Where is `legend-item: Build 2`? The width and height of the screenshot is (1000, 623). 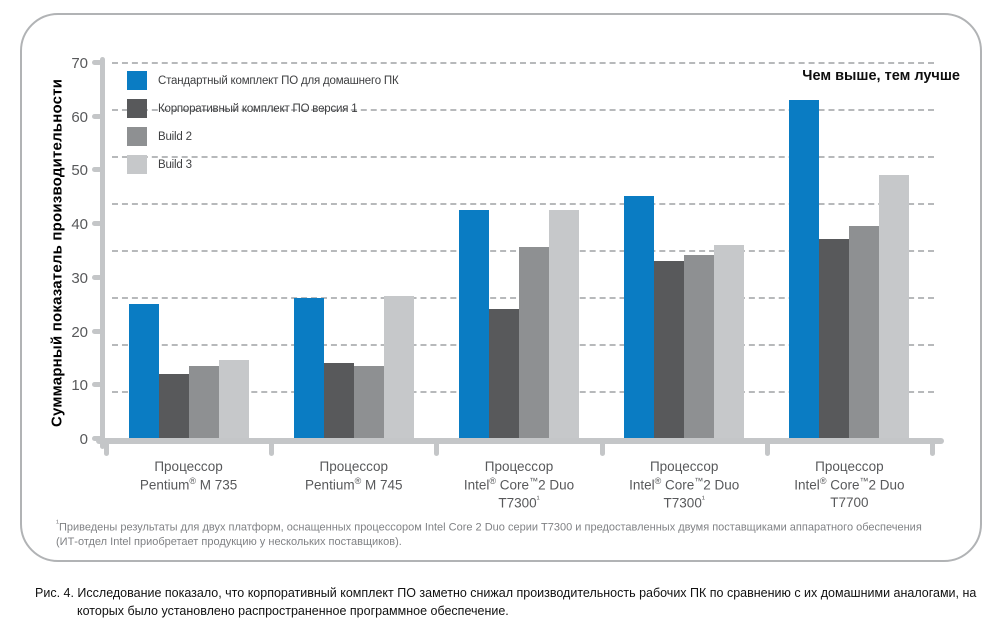 legend-item: Build 2 is located at coordinates (263, 136).